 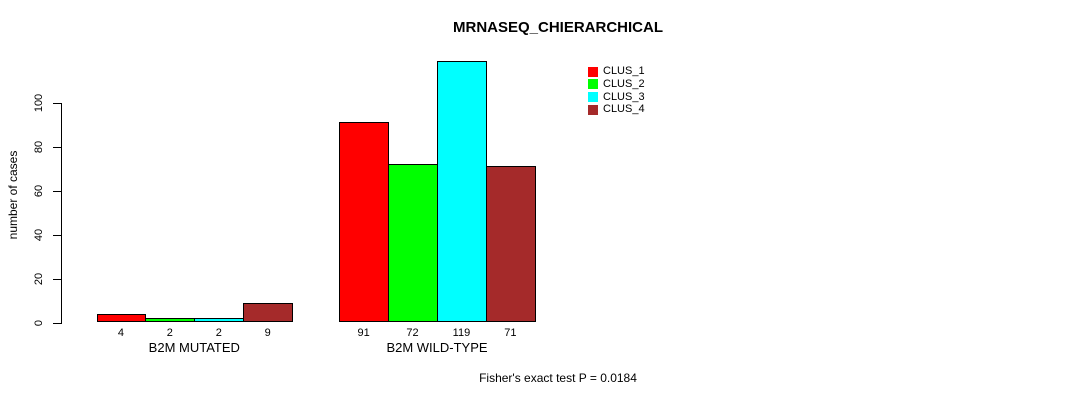 I want to click on y-axis-line, so click(x=61, y=213).